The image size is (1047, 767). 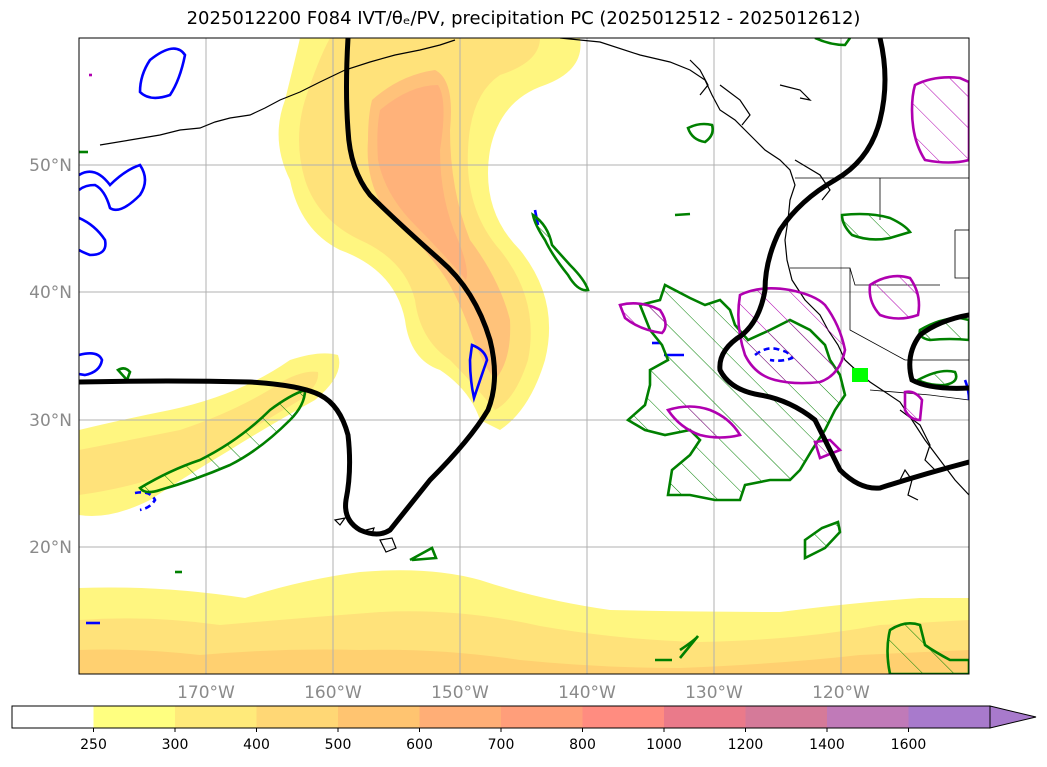 What do you see at coordinates (841, 693) in the screenshot?
I see `lon-label-120w: 120°W` at bounding box center [841, 693].